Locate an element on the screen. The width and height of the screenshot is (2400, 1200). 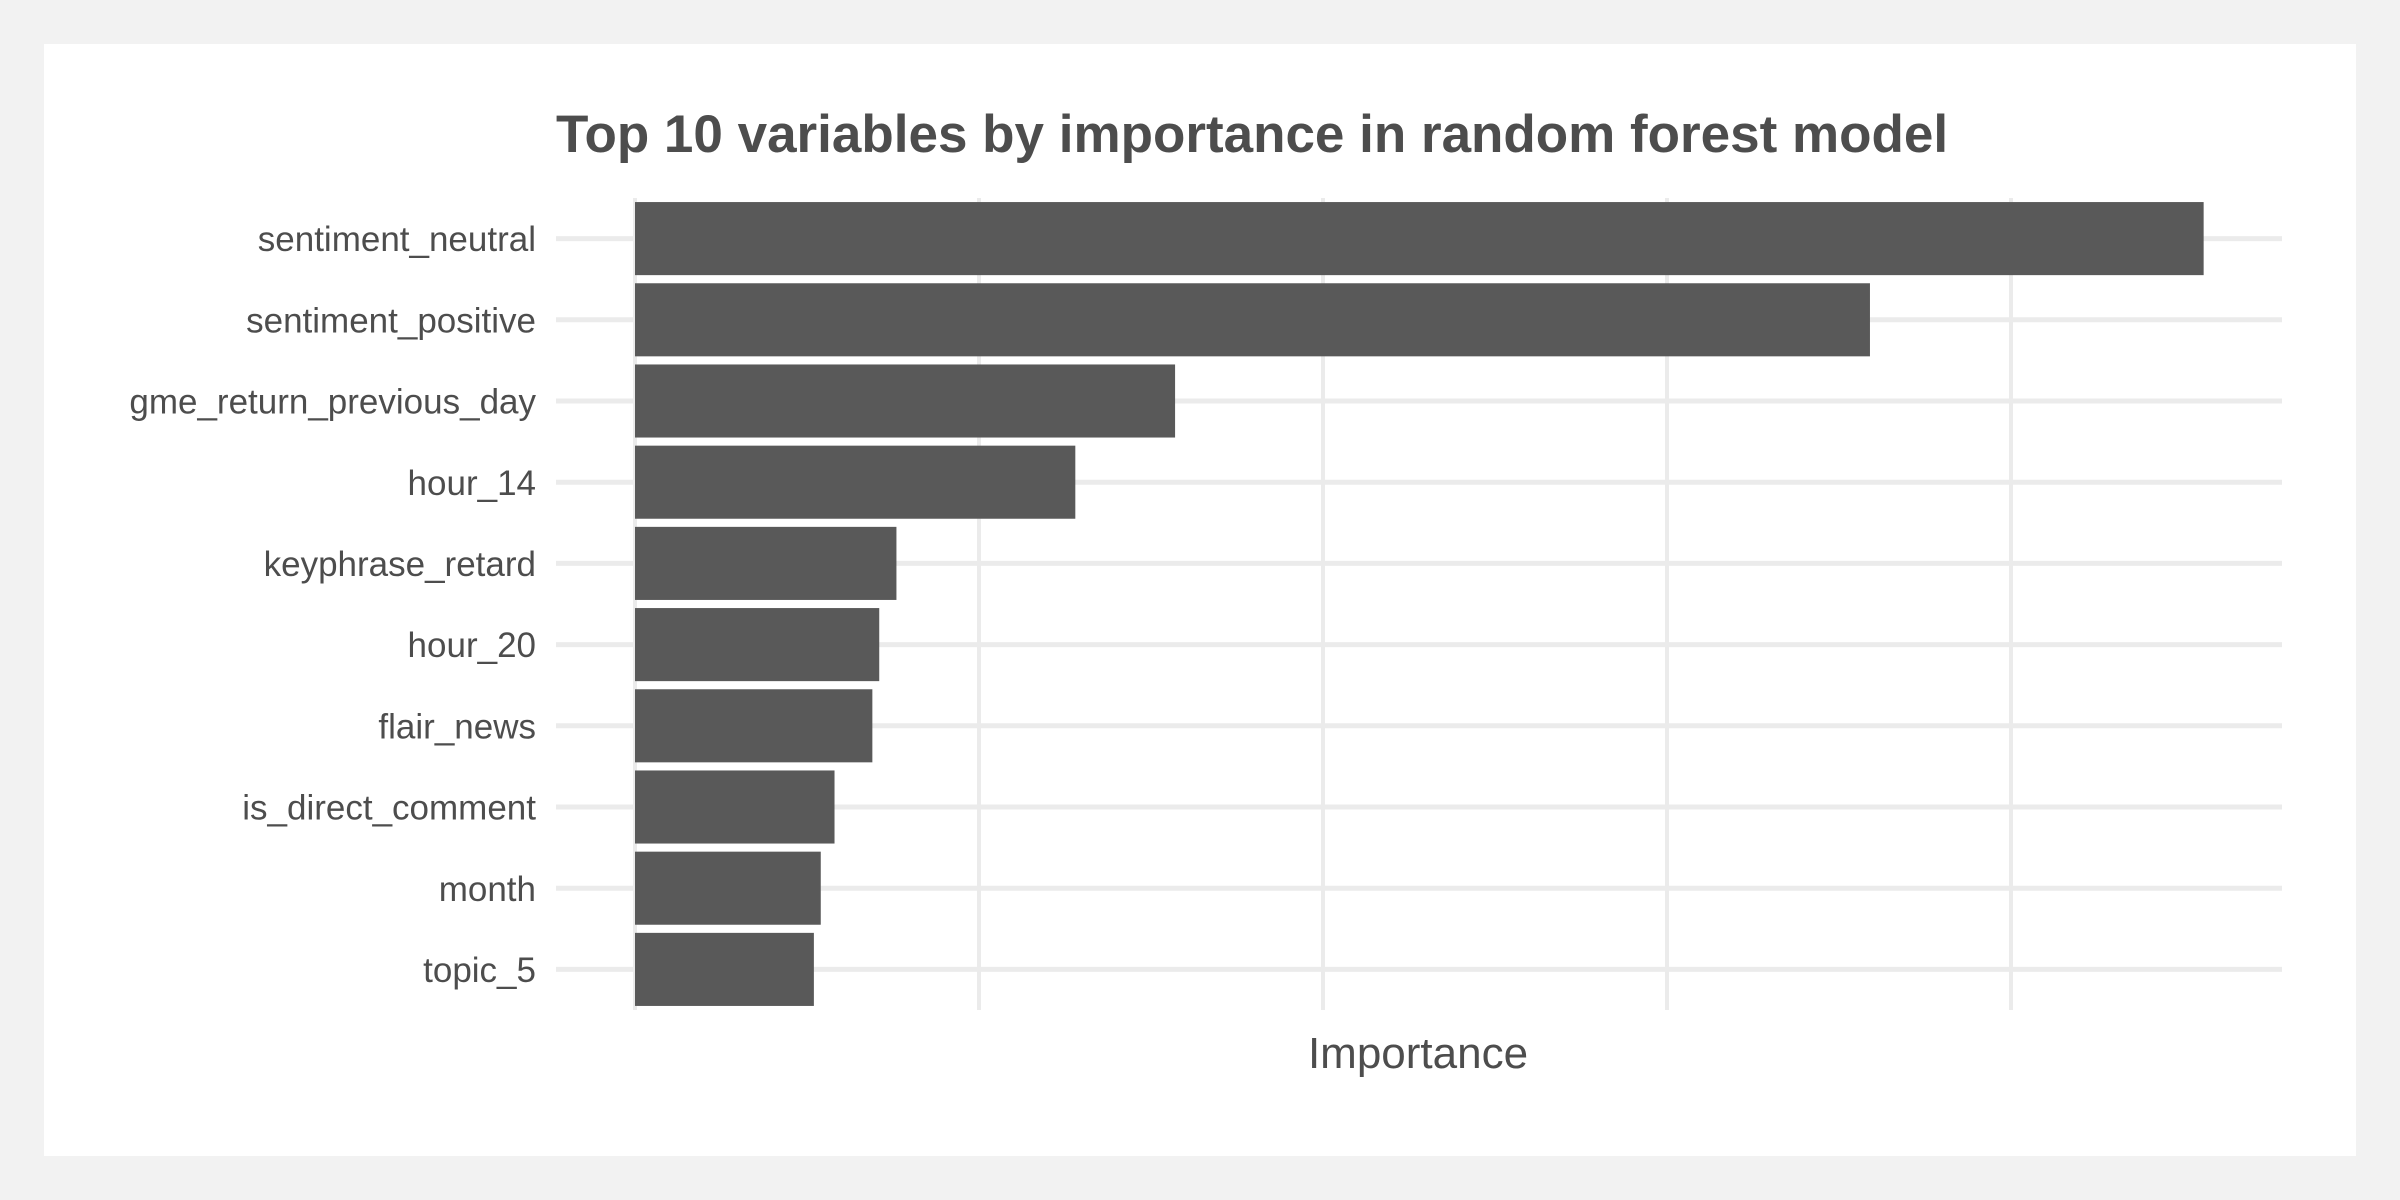
bar-sentiment_positive is located at coordinates (1252, 320).